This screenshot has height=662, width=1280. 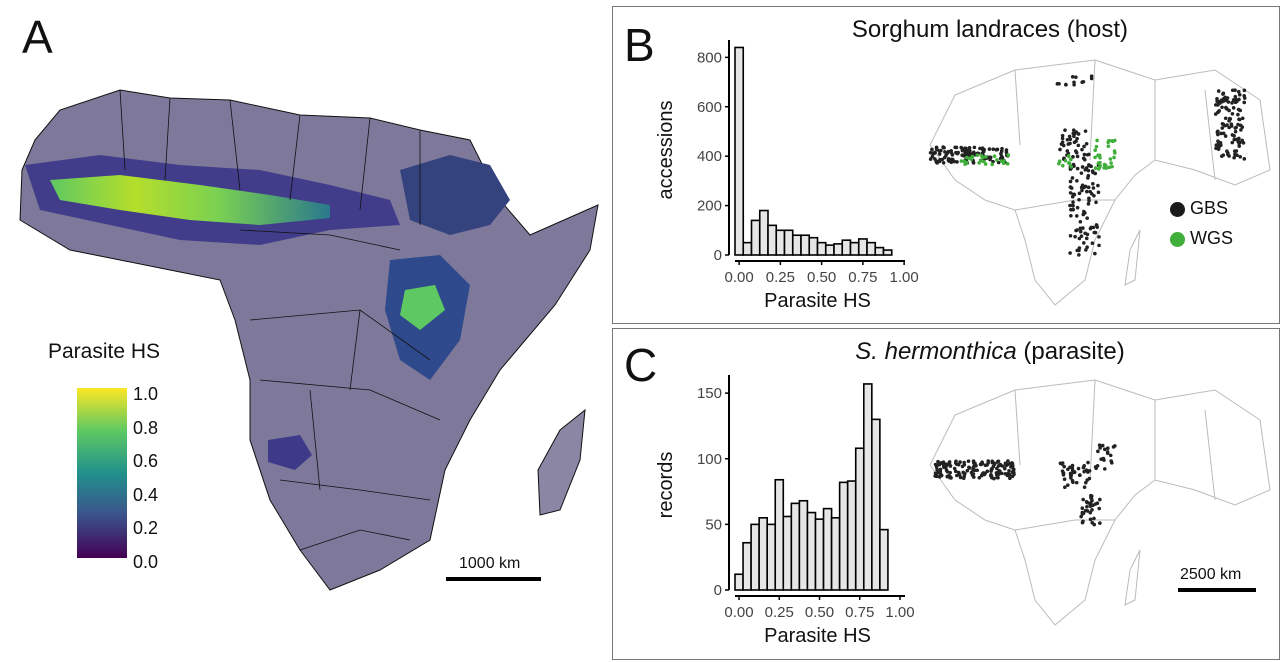 What do you see at coordinates (1211, 574) in the screenshot?
I see `scale-label-c: 2500 km` at bounding box center [1211, 574].